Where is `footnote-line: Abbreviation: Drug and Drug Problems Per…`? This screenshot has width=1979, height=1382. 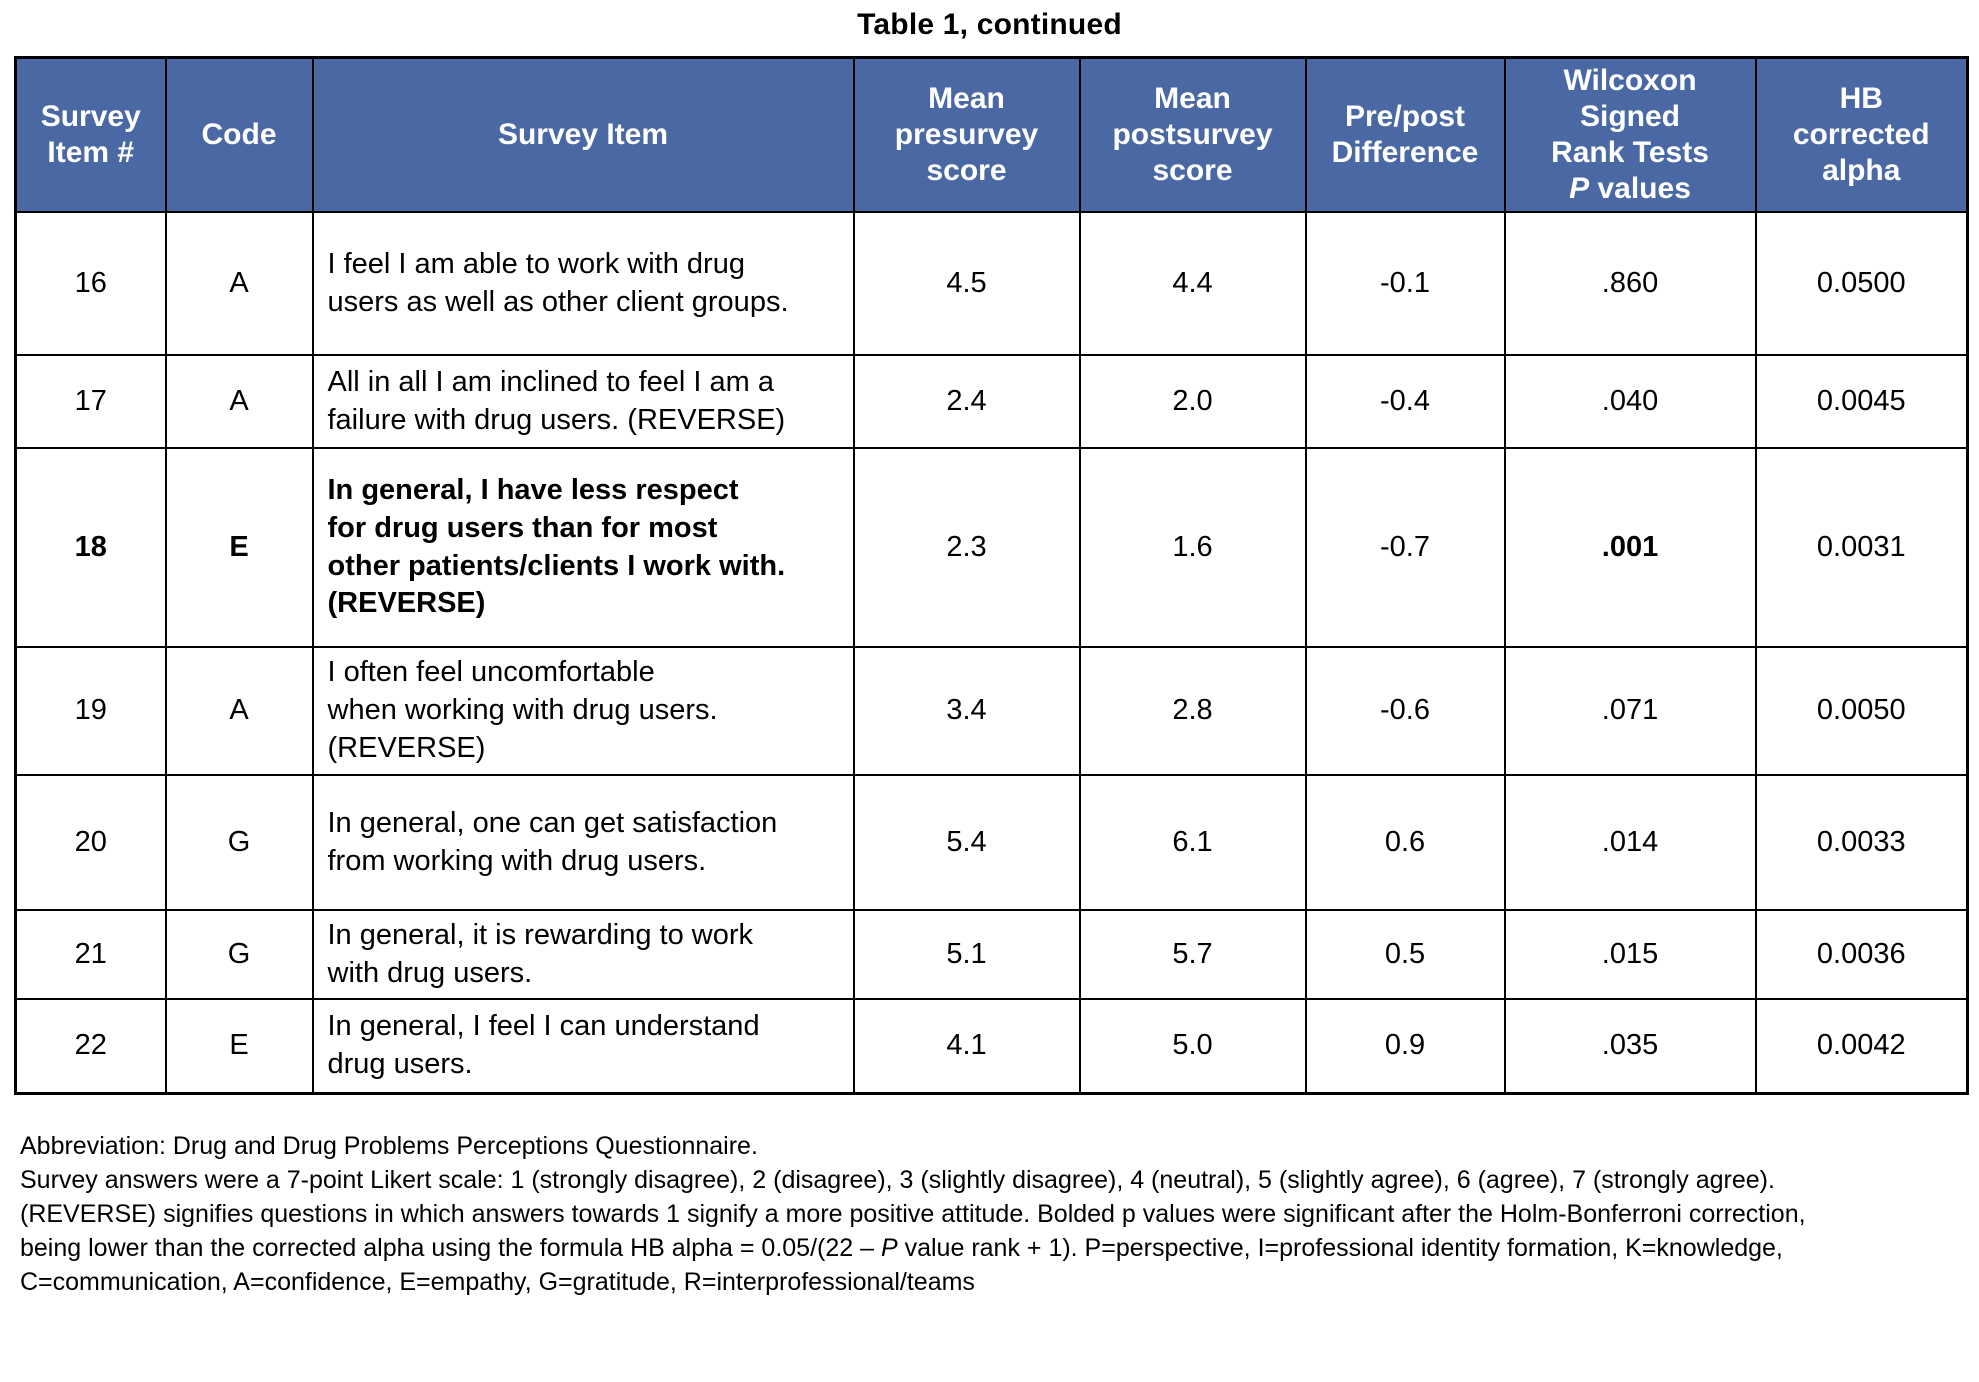 footnote-line: Abbreviation: Drug and Drug Problems Per… is located at coordinates (999, 1146).